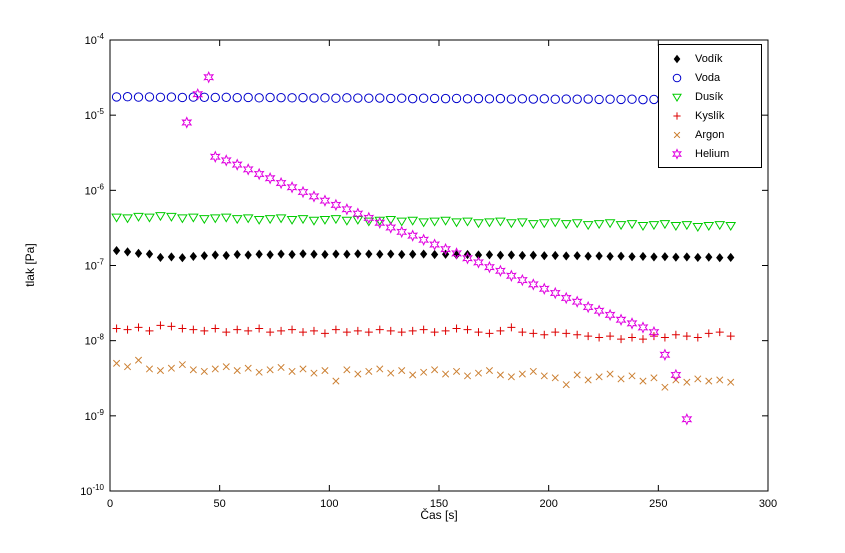  Describe the element at coordinates (710, 115) in the screenshot. I see `legend-label: Kyslík` at that location.